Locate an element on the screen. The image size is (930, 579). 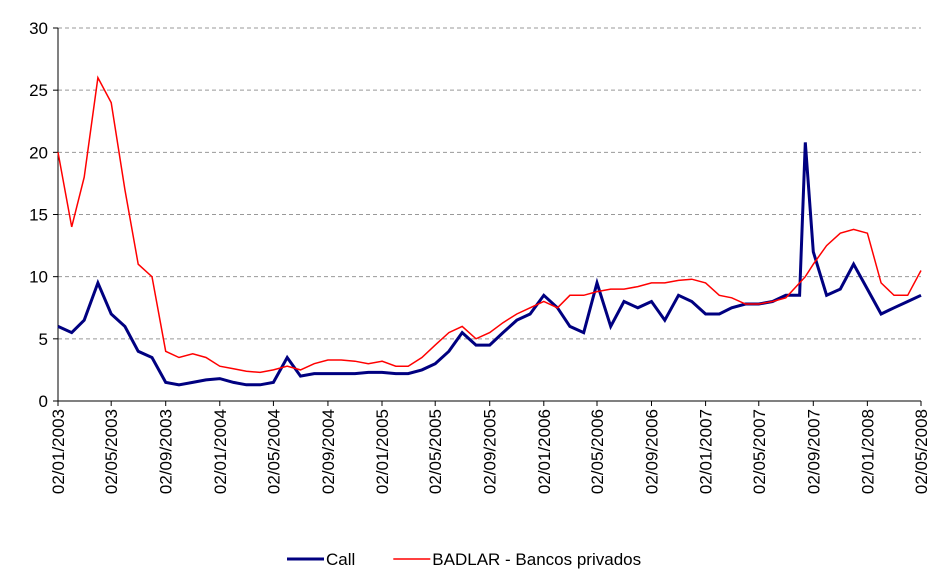
legend-label: BADLAR - Bancos privados is located at coordinates (536, 559).